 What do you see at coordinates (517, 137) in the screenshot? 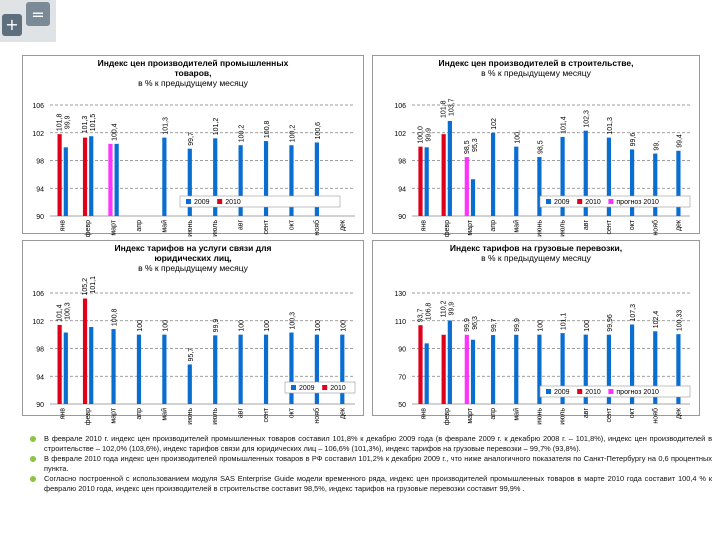
I see `data-label: 100,` at bounding box center [517, 137].